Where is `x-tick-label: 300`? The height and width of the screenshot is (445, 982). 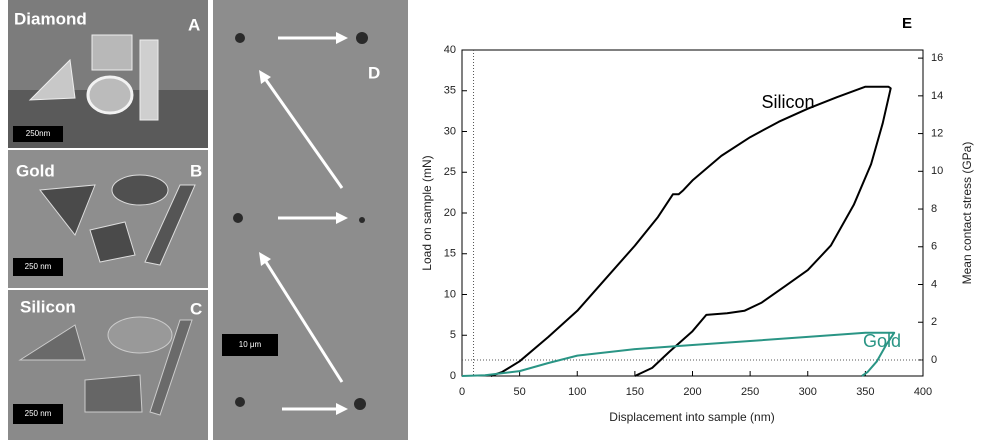 x-tick-label: 300 is located at coordinates (808, 392).